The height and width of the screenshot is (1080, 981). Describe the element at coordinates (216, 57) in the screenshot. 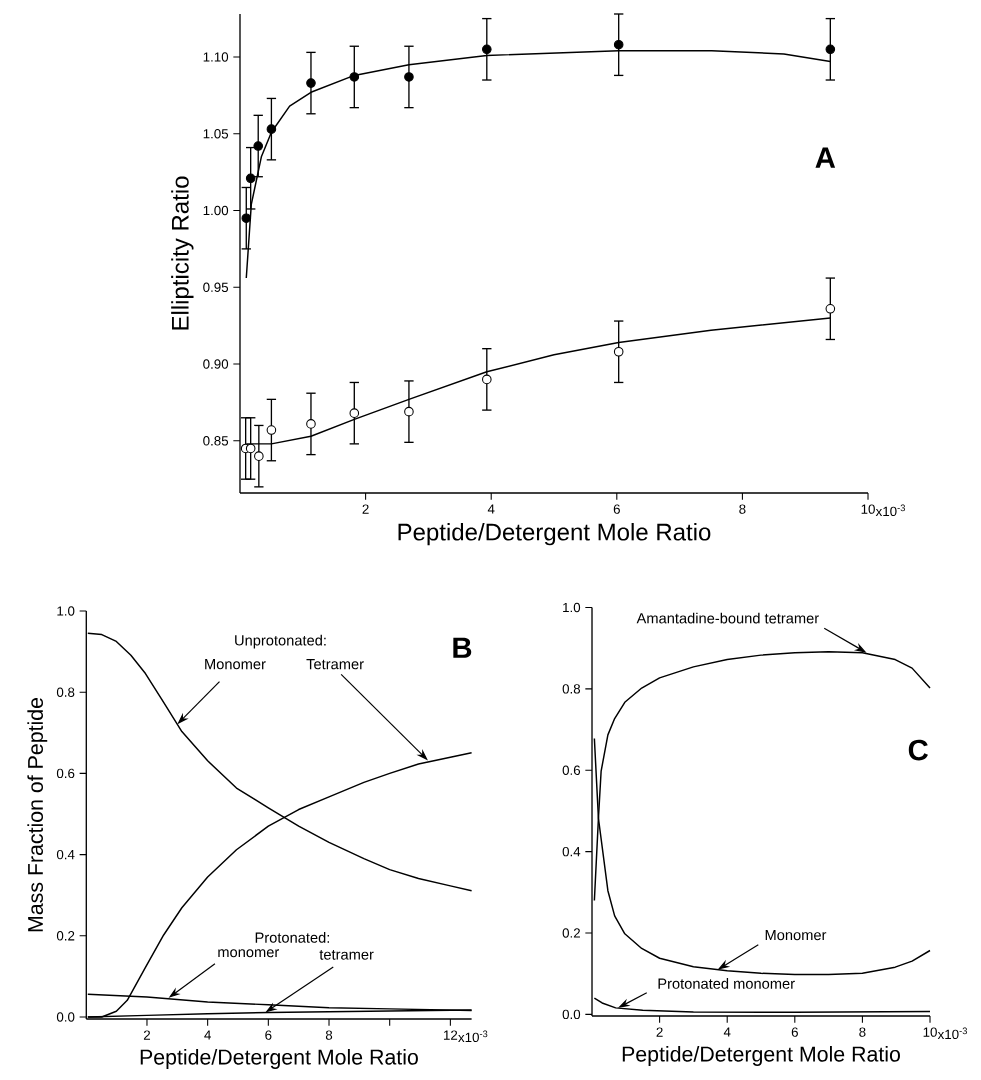

I see `y-tick-label: 1.10` at that location.